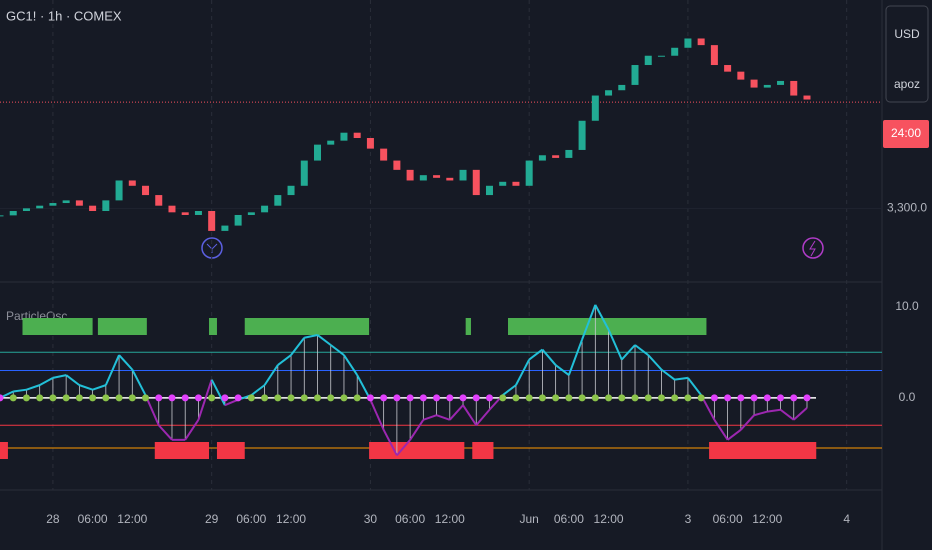 This screenshot has height=550, width=932. Describe the element at coordinates (53, 519) in the screenshot. I see `time-label: 28` at that location.